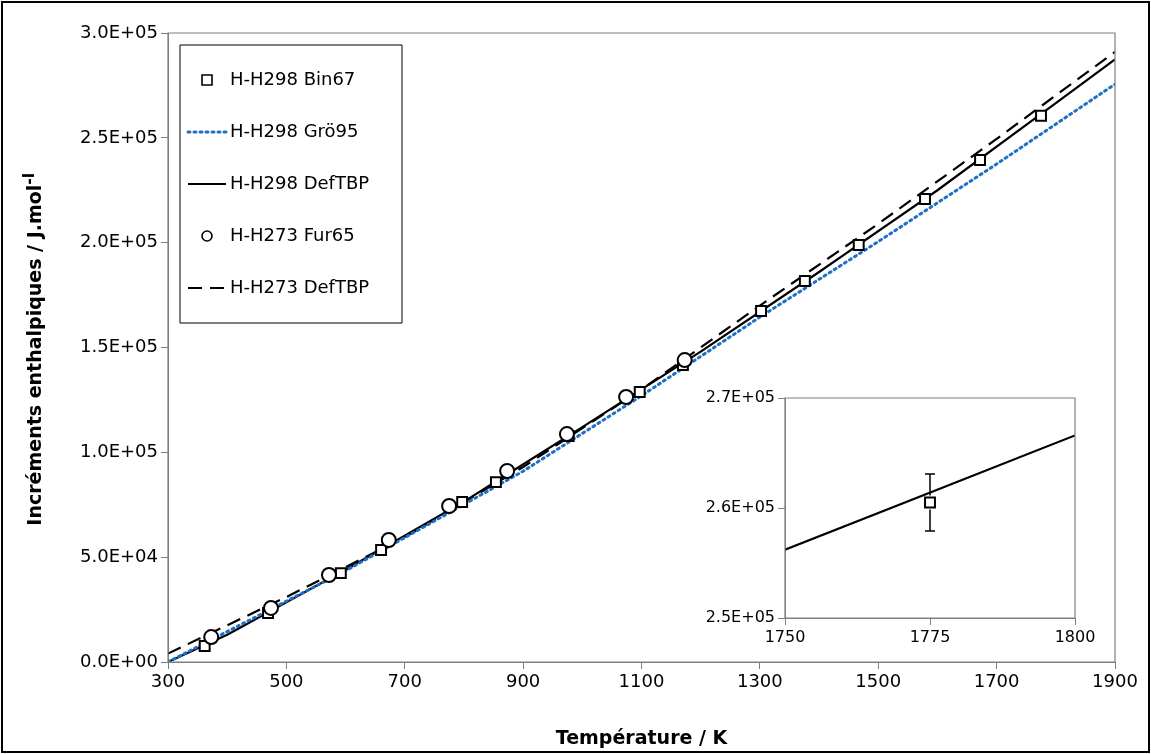 The image size is (1151, 754). Describe the element at coordinates (1075, 636) in the screenshot. I see `x-tick-label: 1800` at that location.